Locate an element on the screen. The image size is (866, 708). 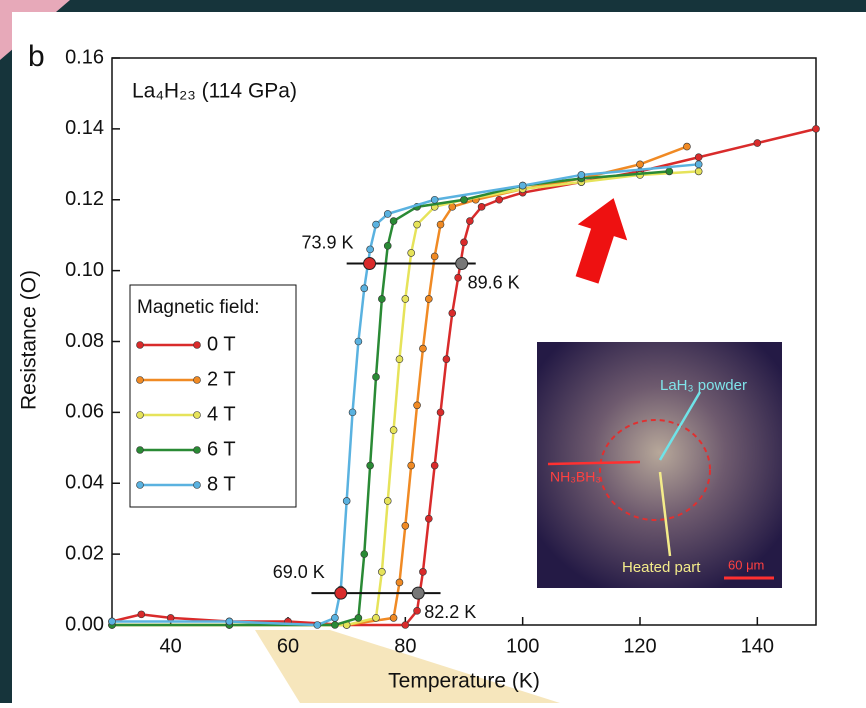
annotation-label: 89.6 K is located at coordinates (494, 282).